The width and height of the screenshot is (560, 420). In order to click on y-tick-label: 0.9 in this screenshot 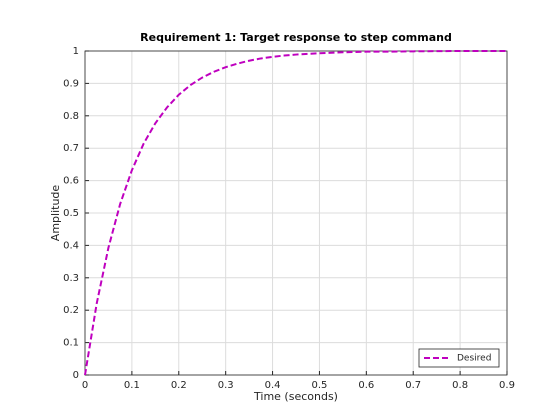, I will do `click(71, 83)`.